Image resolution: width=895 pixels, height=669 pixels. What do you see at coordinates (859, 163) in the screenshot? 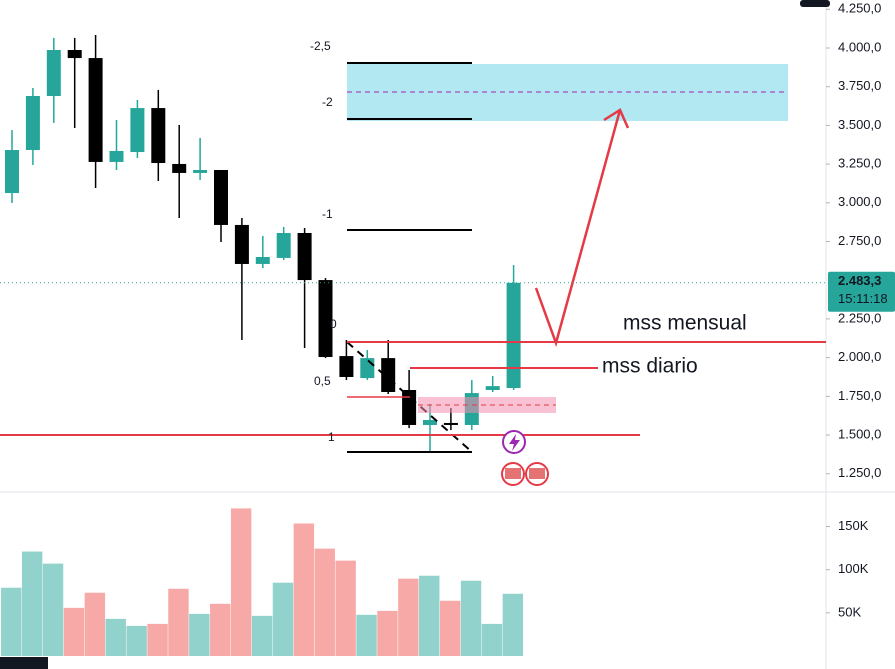
I see `y-tick-label: 3.250,0` at bounding box center [859, 163].